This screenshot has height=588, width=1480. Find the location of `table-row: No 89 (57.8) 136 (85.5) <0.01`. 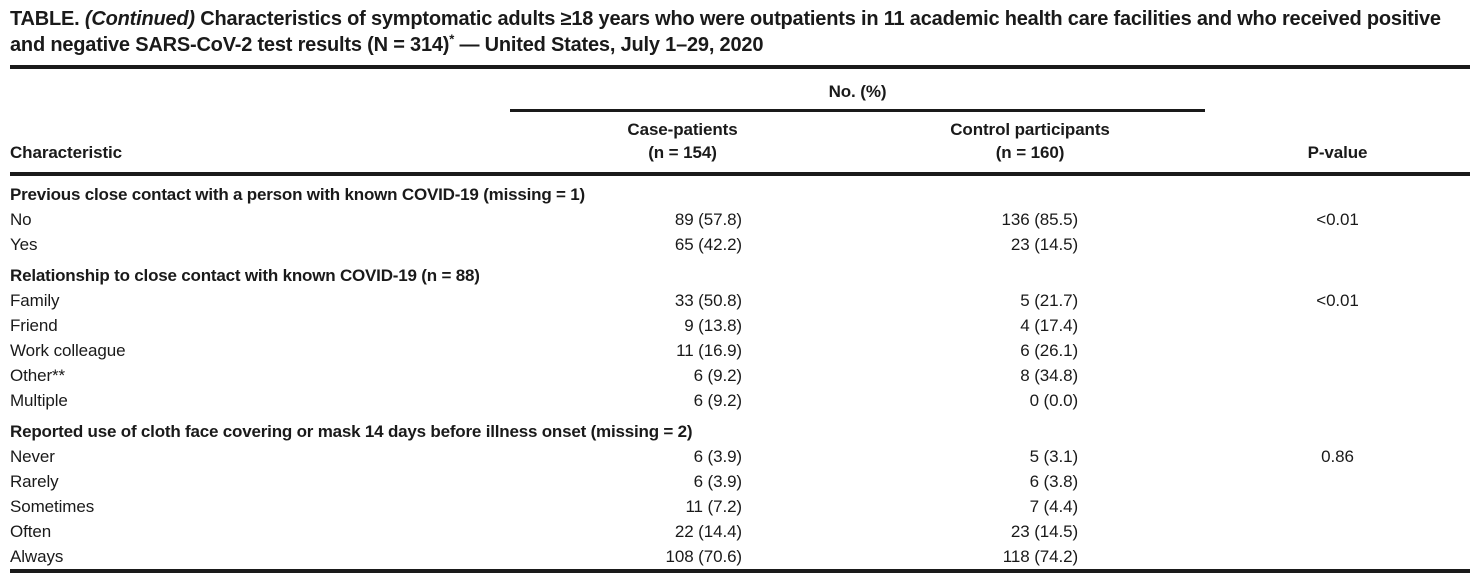

table-row: No 89 (57.8) 136 (85.5) <0.01 is located at coordinates (740, 219).